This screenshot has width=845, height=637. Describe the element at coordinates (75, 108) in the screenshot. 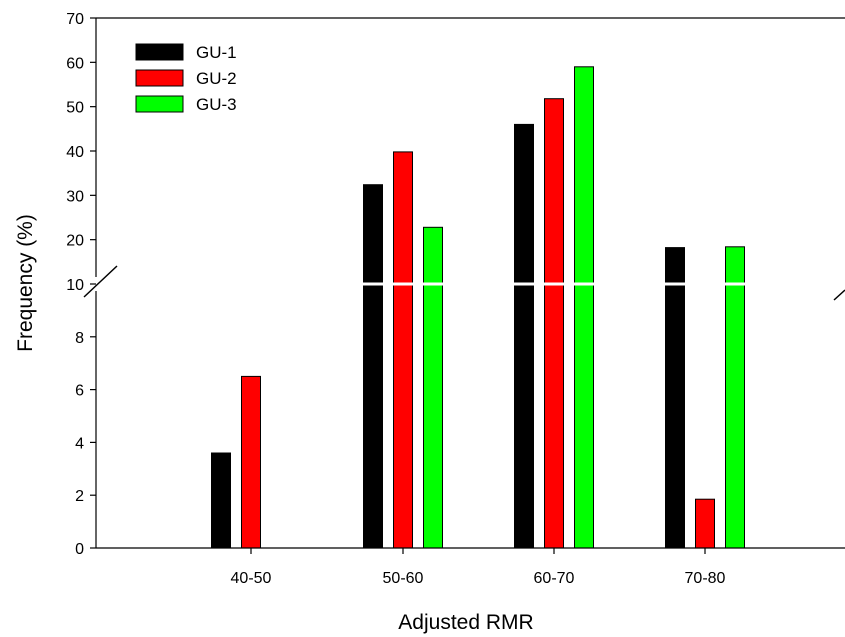

I see `y-tick-label: 50` at that location.